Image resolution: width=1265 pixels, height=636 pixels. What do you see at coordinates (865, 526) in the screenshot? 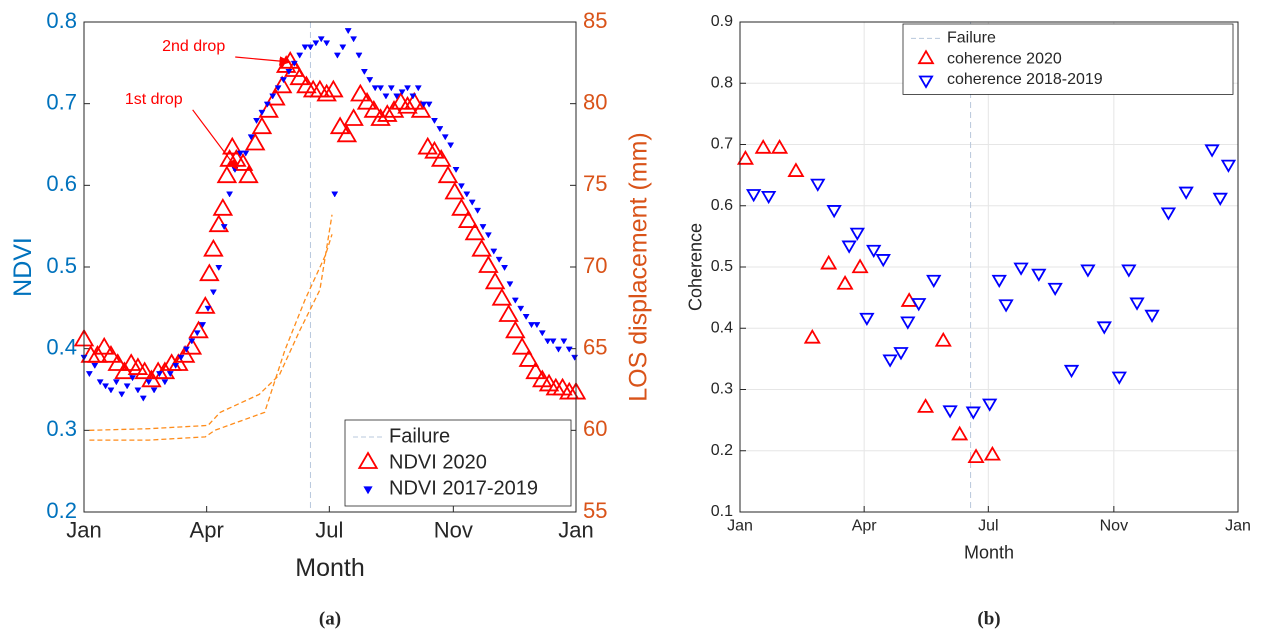
I see `x-tick-label: Apr` at bounding box center [865, 526].